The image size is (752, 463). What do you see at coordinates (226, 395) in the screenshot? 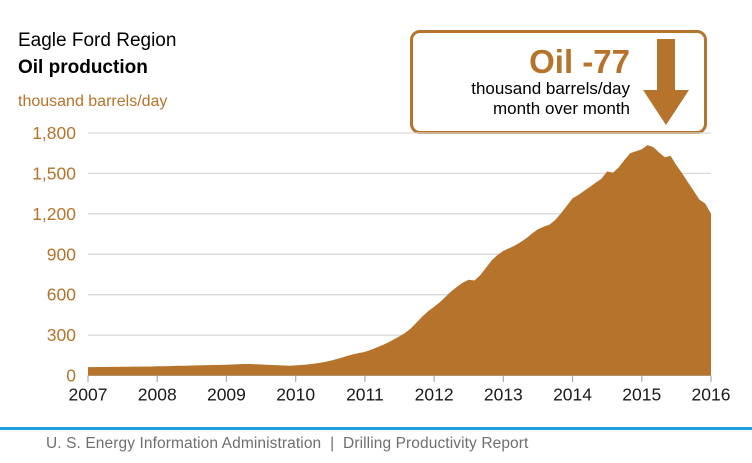
I see `x-tick-label: 2009` at bounding box center [226, 395].